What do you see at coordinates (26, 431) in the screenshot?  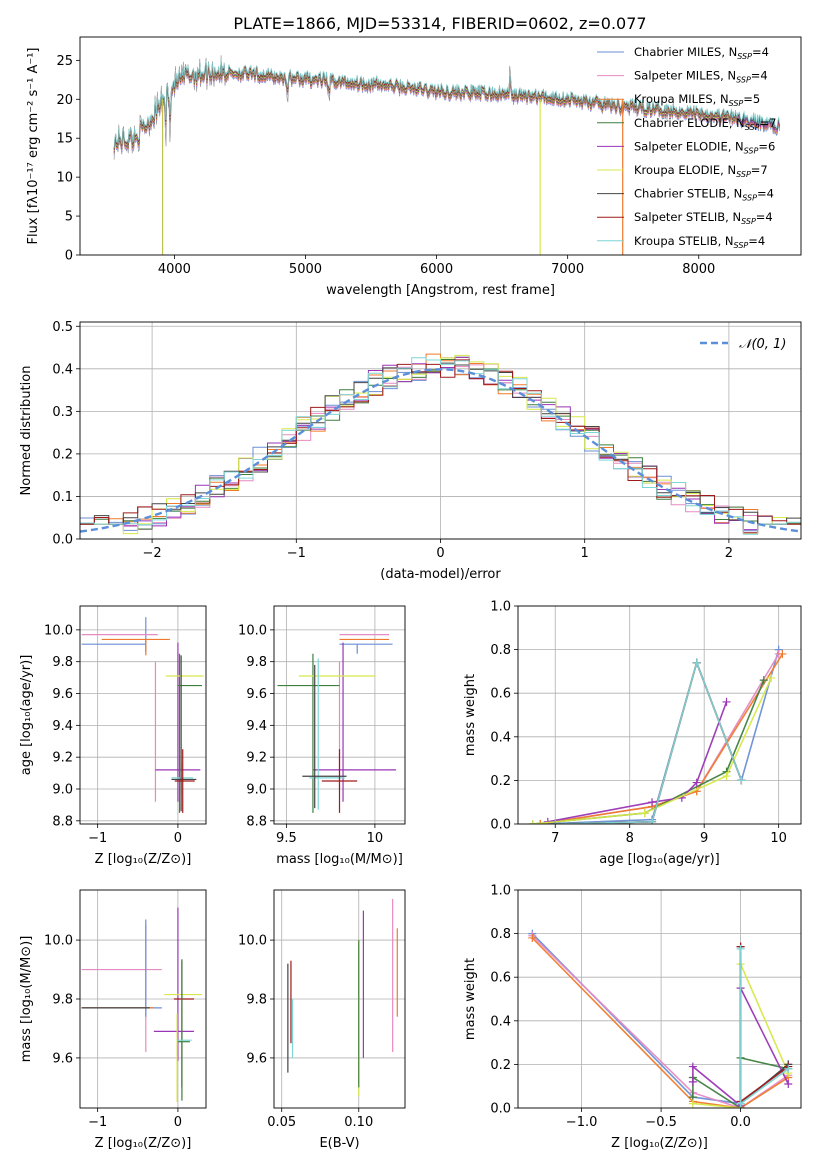 I see `y-axis-label: Normed distribution` at bounding box center [26, 431].